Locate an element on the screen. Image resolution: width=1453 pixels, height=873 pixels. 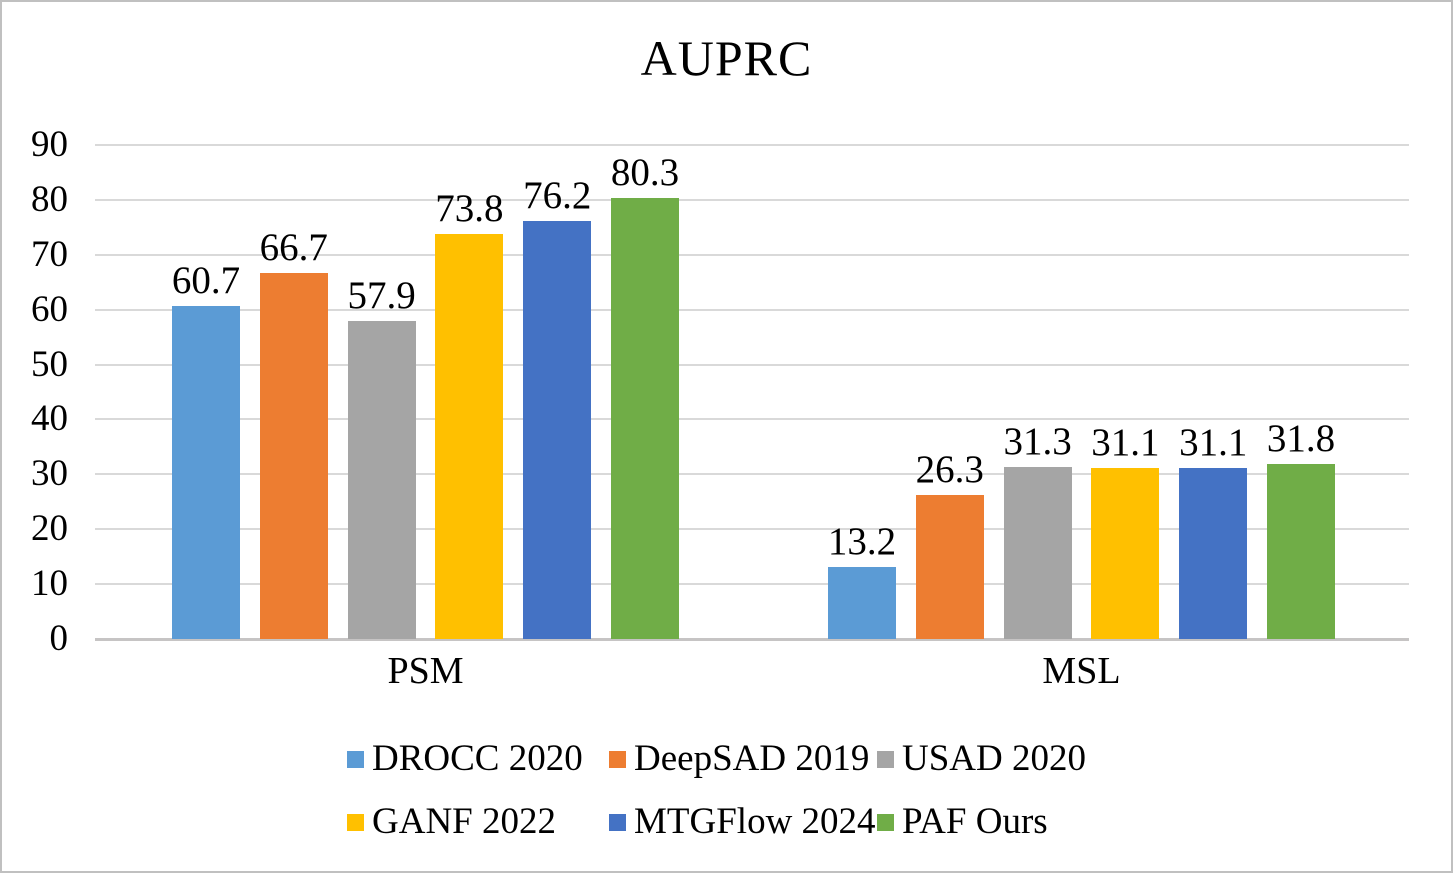
bar-value-label: 31.8 is located at coordinates (1301, 439).